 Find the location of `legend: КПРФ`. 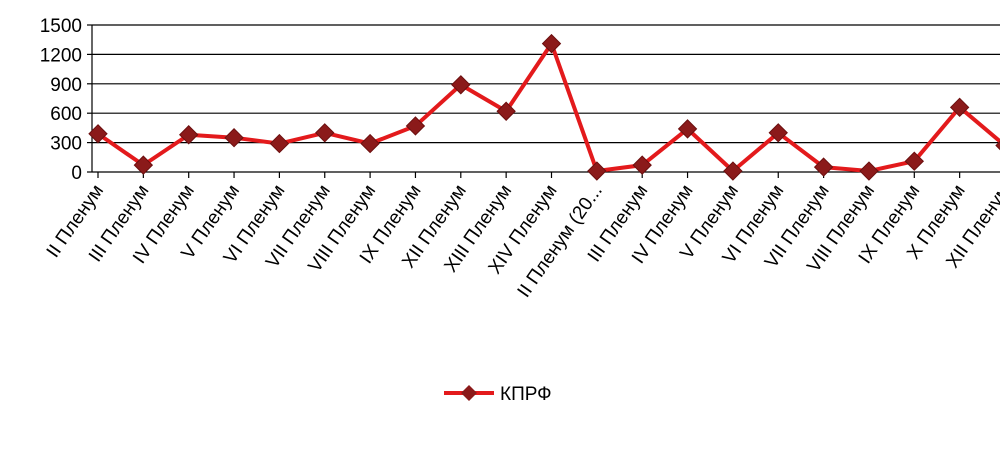

legend: КПРФ is located at coordinates (498, 394).